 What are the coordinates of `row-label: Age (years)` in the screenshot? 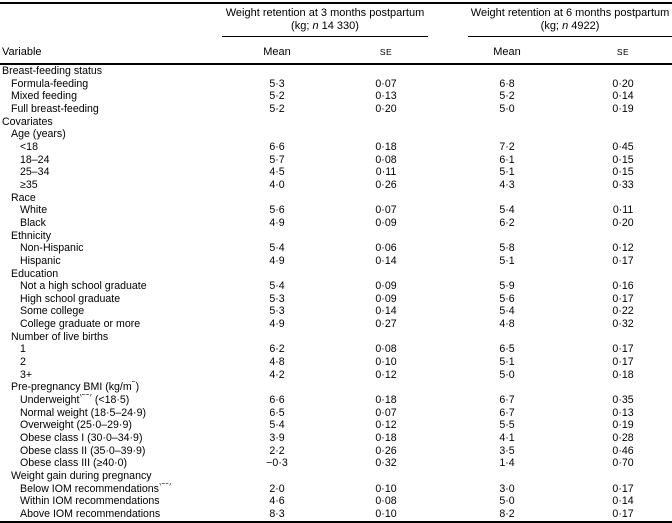 It's located at (38, 134).